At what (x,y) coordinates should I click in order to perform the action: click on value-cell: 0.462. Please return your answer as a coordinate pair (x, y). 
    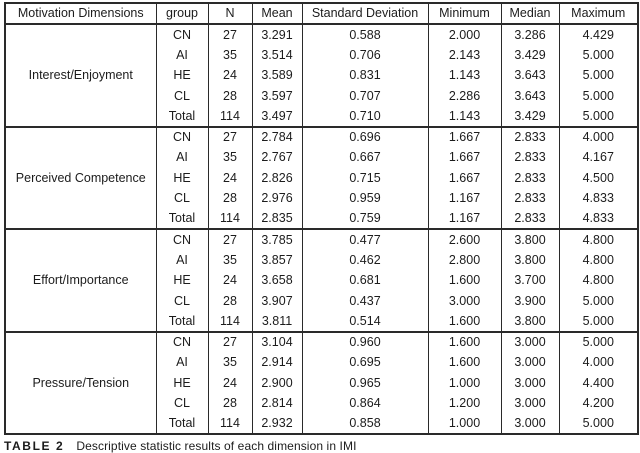
    Looking at the image, I should click on (365, 259).